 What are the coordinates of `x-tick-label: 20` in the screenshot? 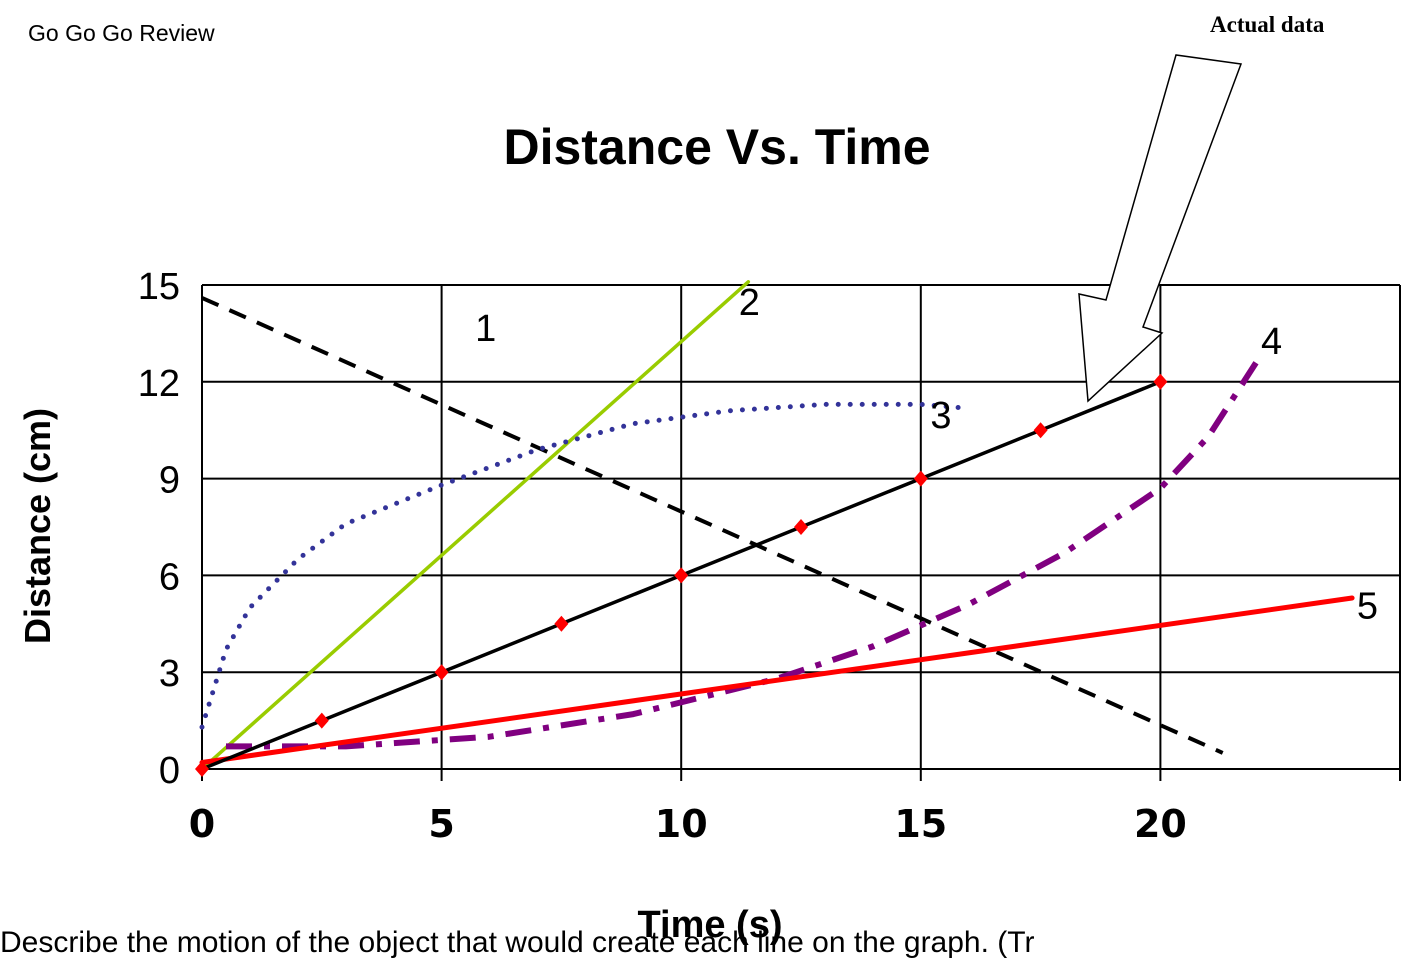 It's located at (1160, 824).